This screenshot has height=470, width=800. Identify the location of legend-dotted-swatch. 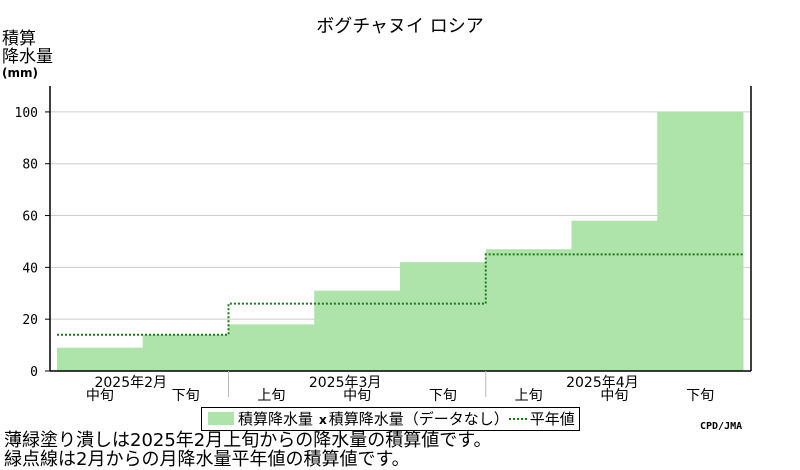
(517, 419).